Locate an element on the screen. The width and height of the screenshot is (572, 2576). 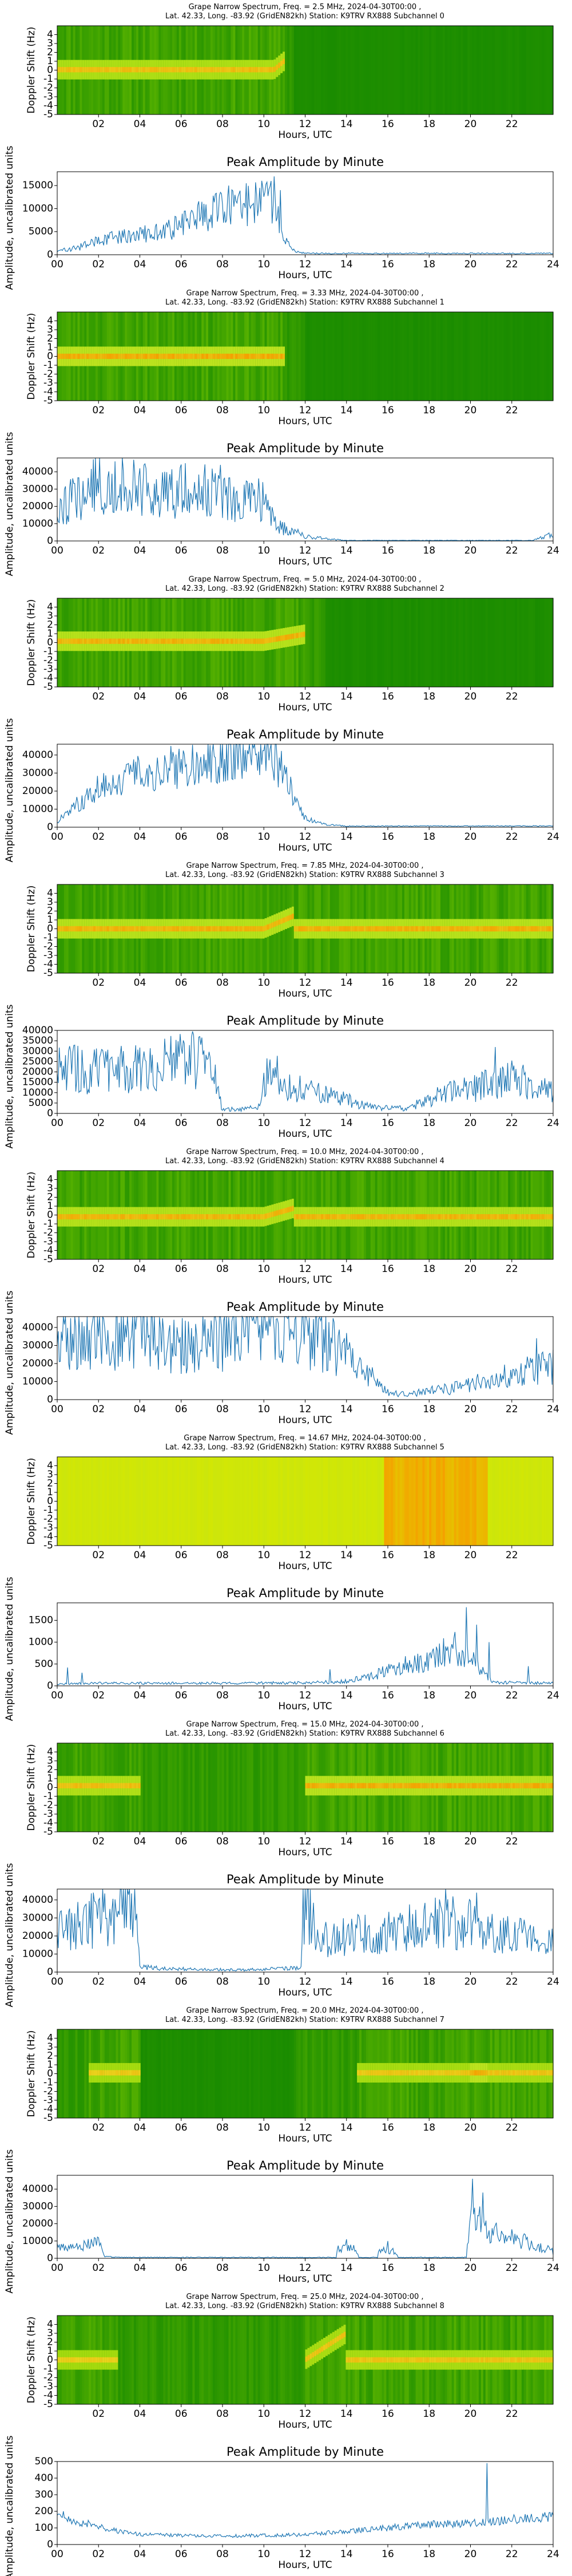
peak-xlabel: Hours, UTC is located at coordinates (305, 1134).